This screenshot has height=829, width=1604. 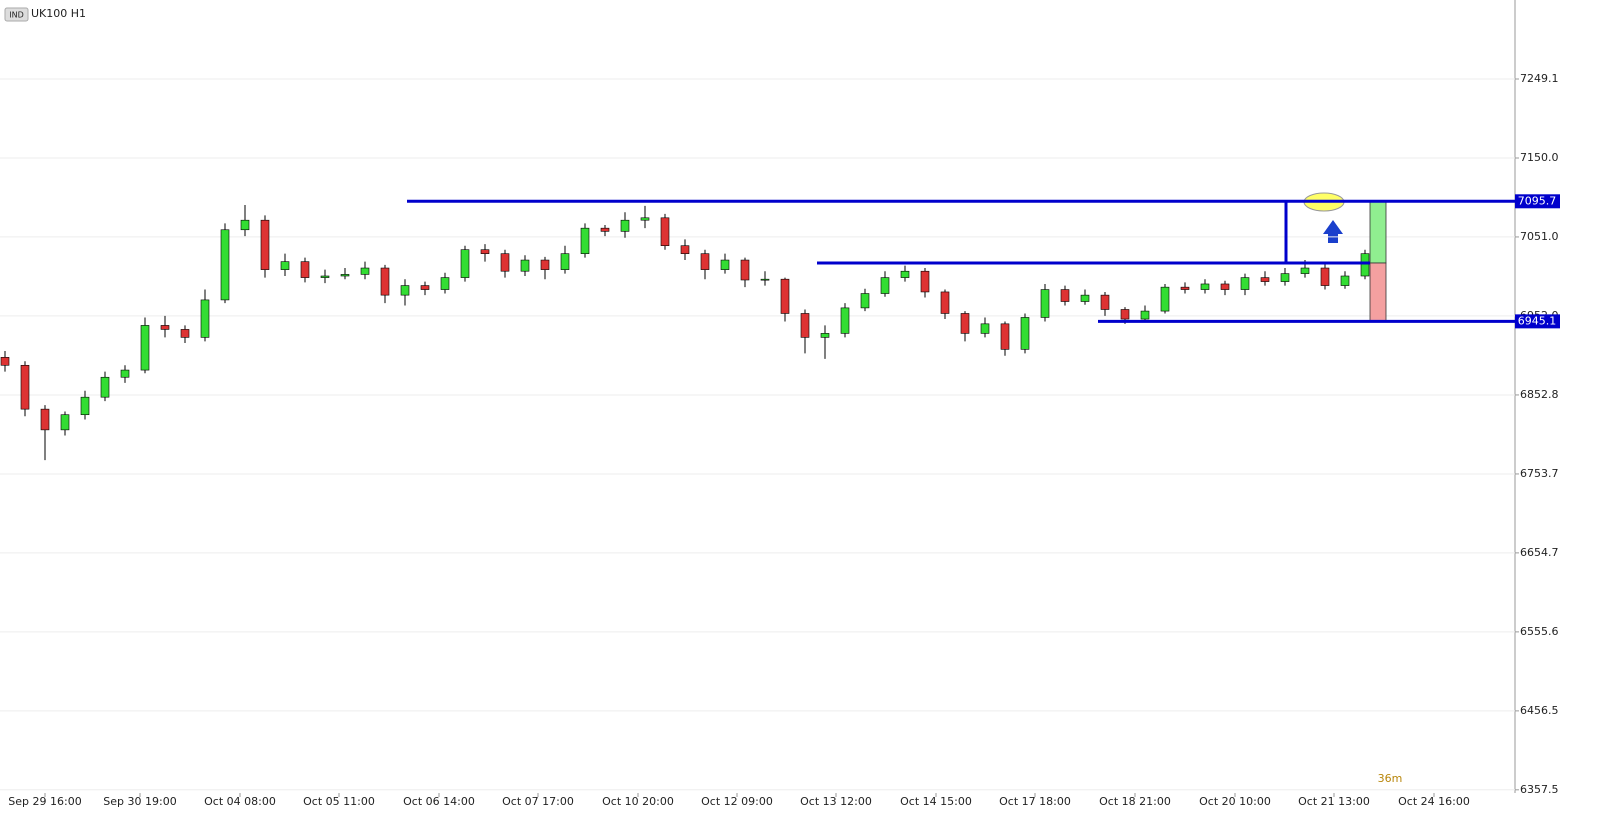 I want to click on x-tick-label: Oct 10 20:00, so click(x=638, y=801).